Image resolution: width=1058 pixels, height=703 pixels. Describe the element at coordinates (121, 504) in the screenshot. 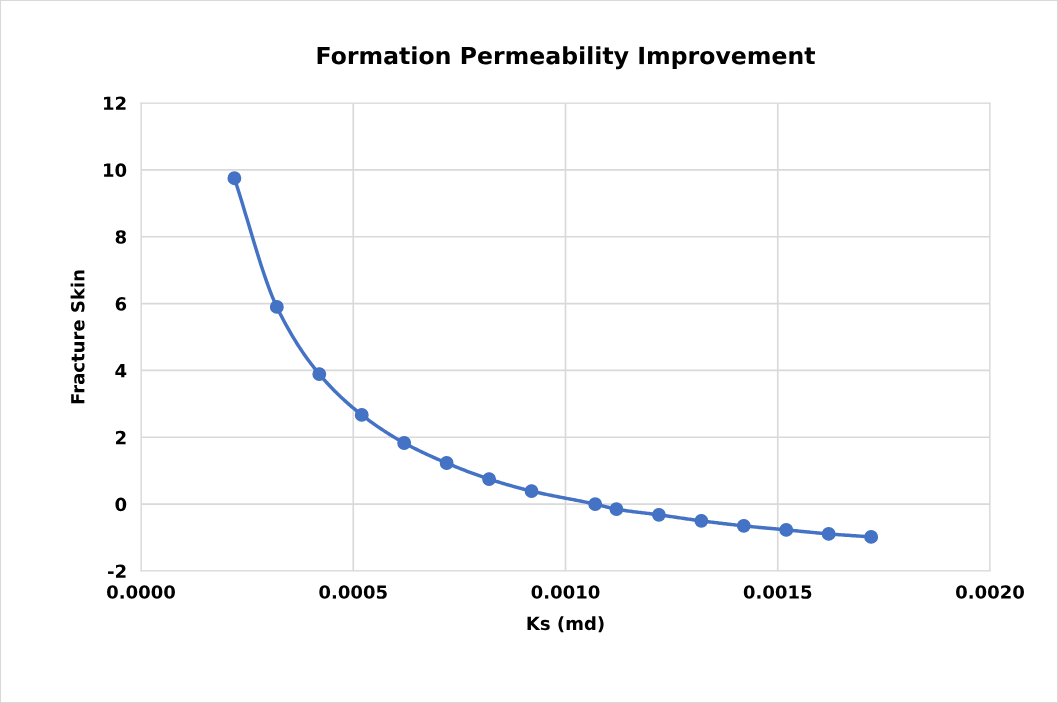

I see `y-tick-label: 0` at that location.